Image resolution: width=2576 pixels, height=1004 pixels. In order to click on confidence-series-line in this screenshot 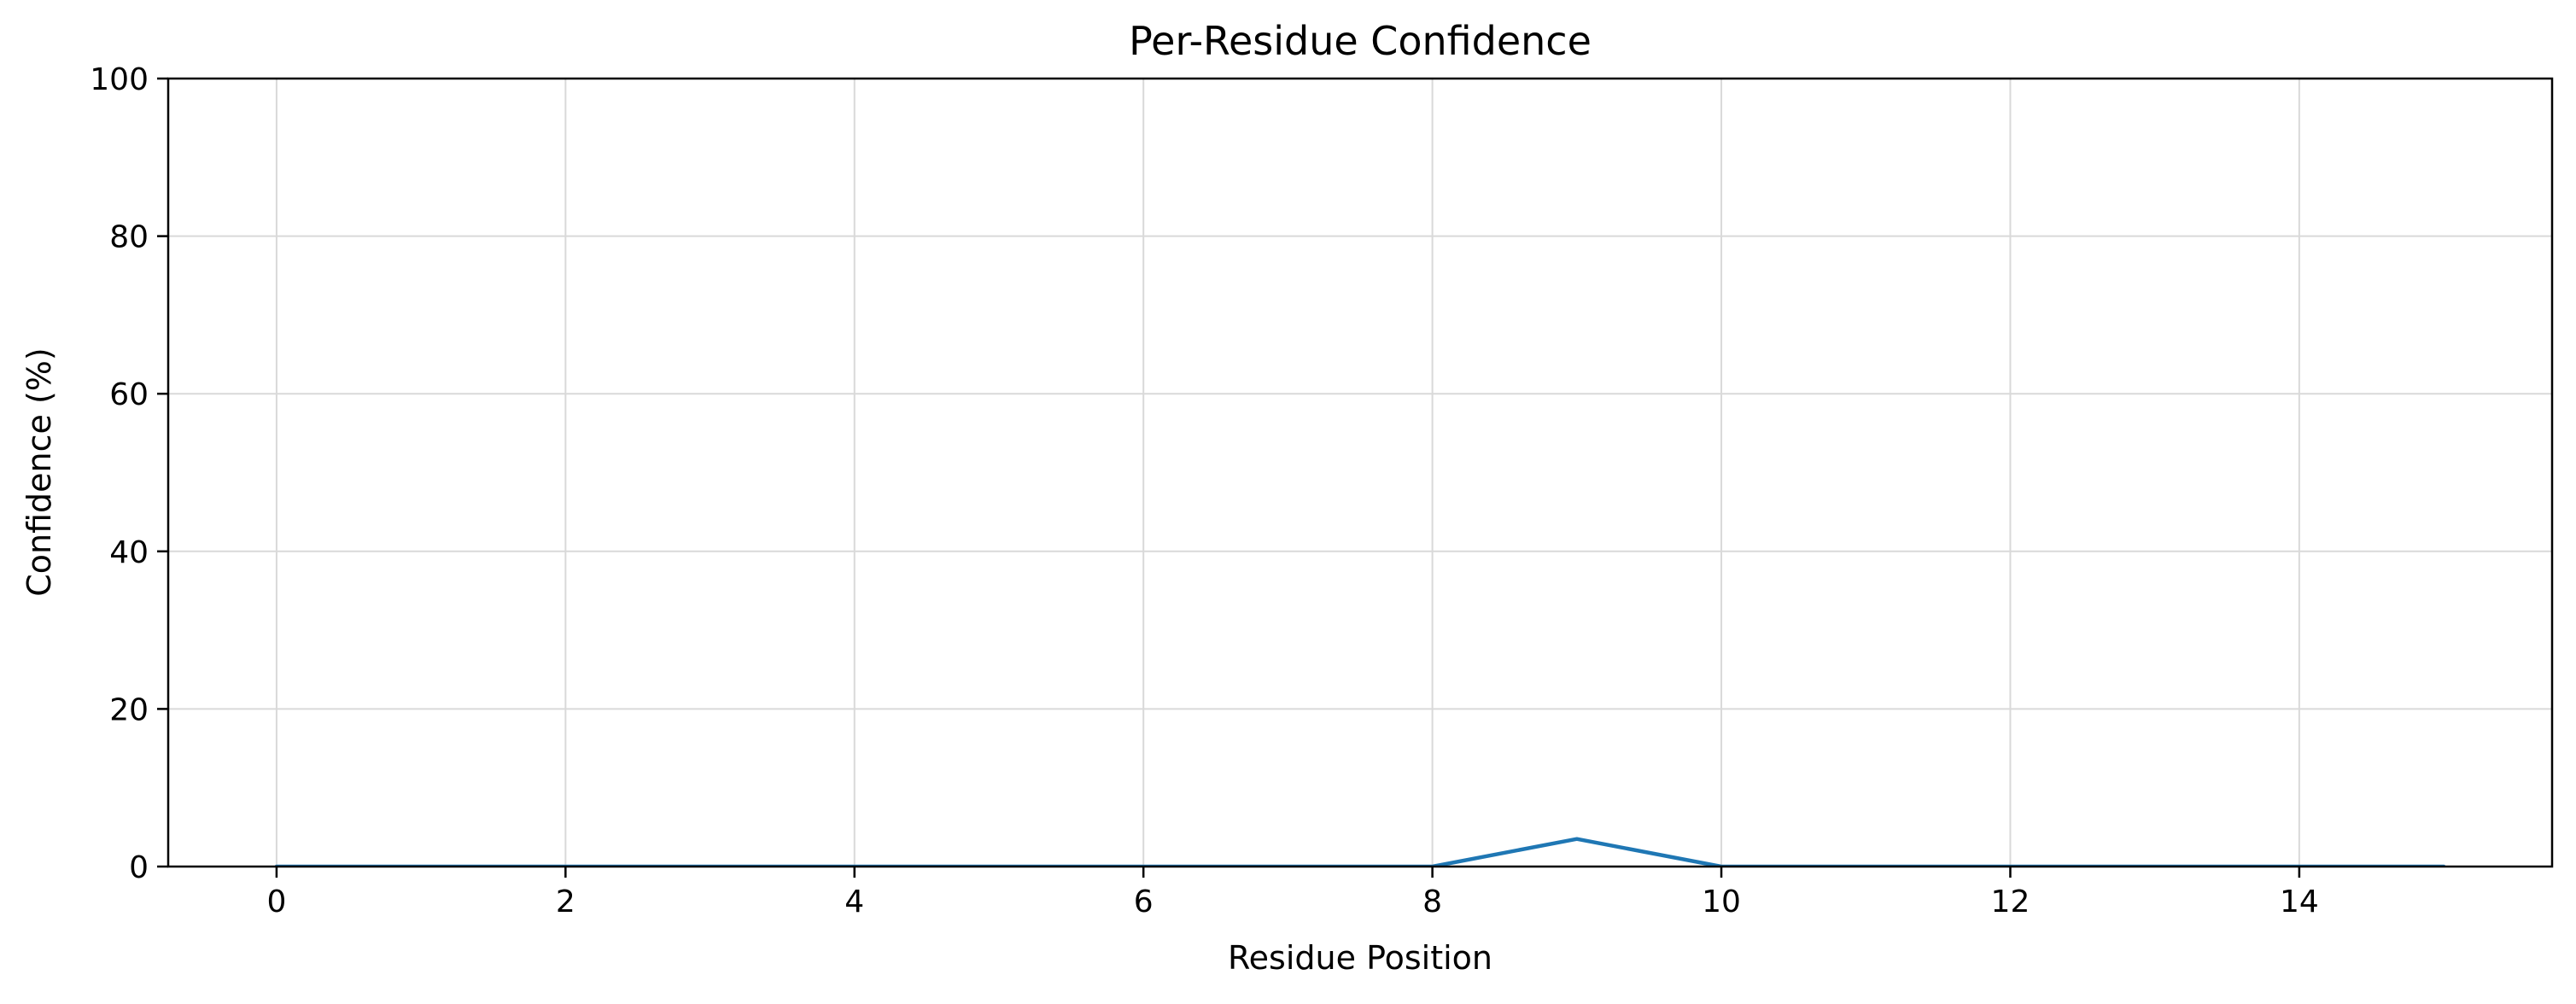, I will do `click(1360, 852)`.